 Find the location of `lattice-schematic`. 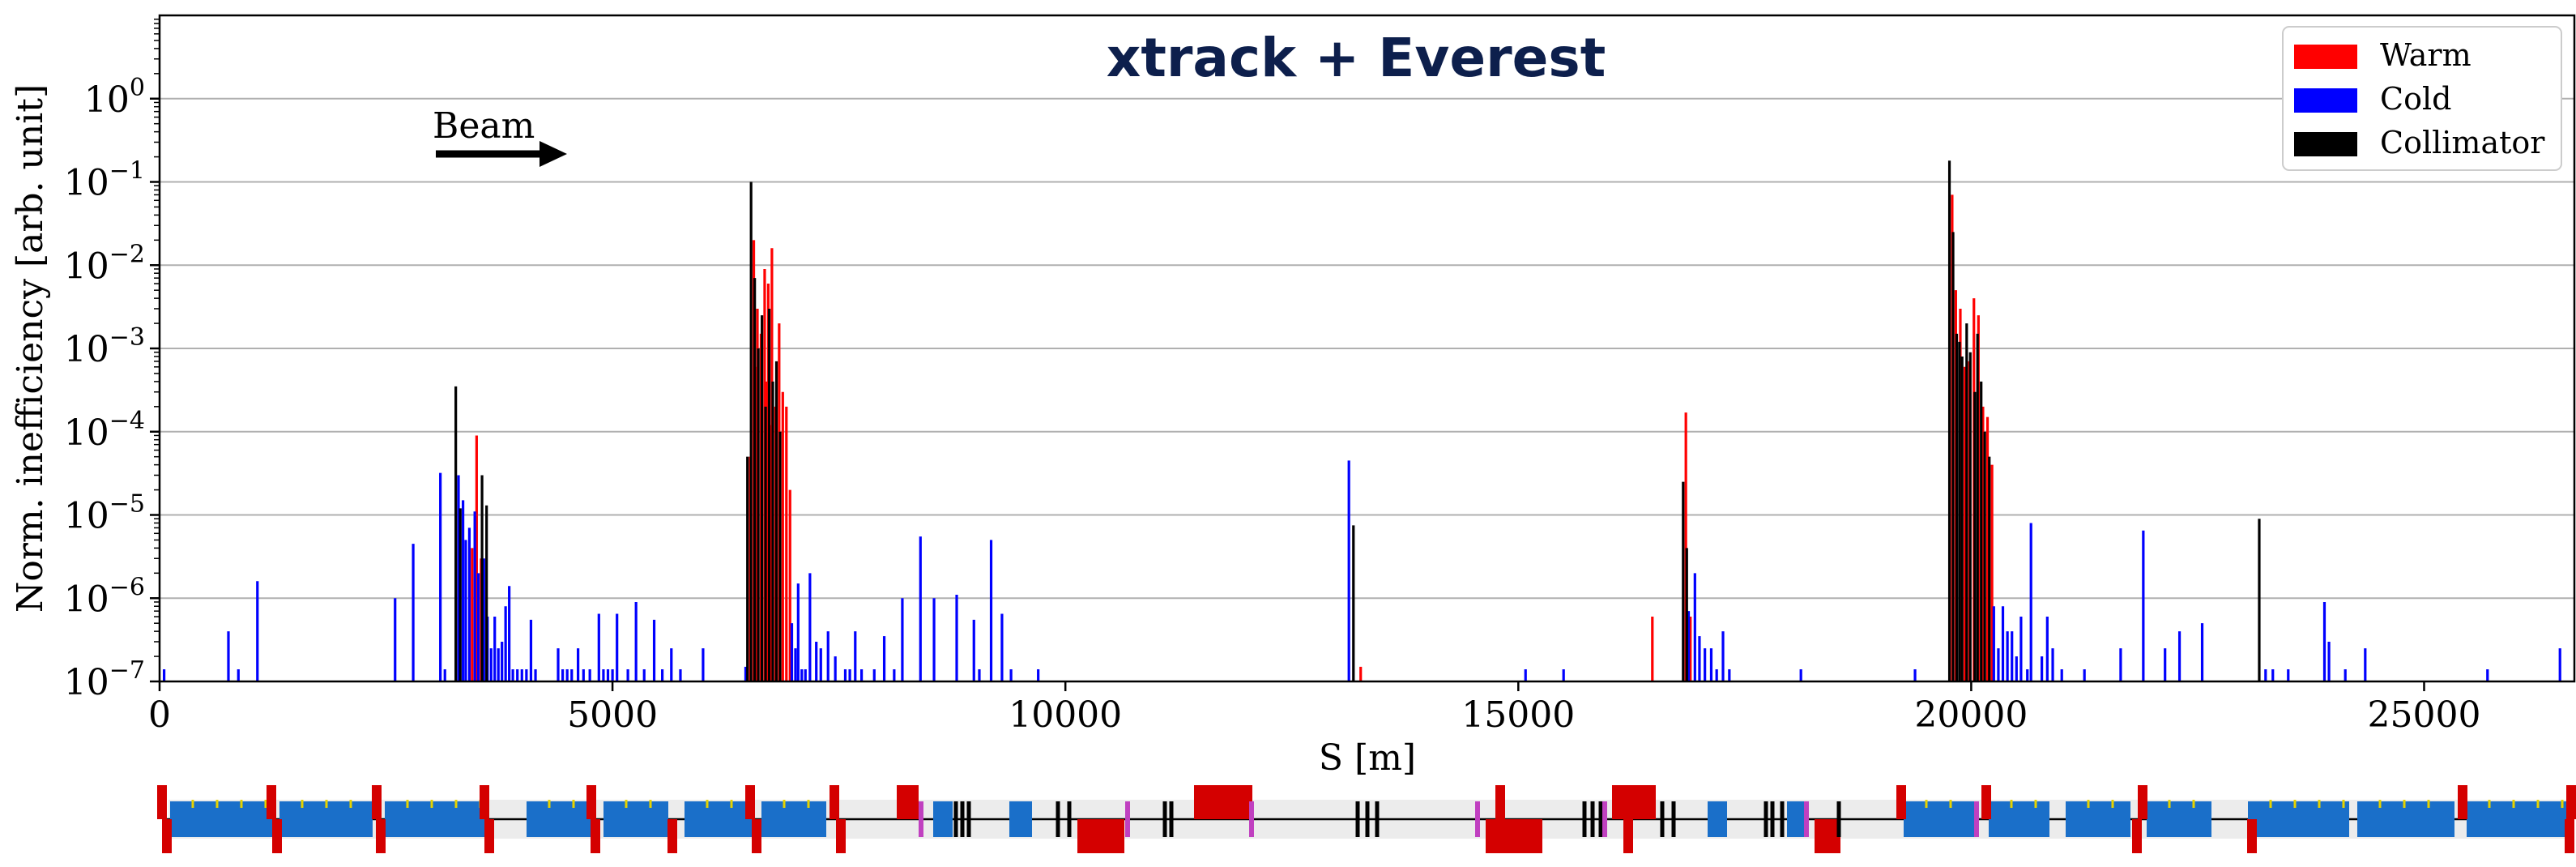

lattice-schematic is located at coordinates (1366, 819).